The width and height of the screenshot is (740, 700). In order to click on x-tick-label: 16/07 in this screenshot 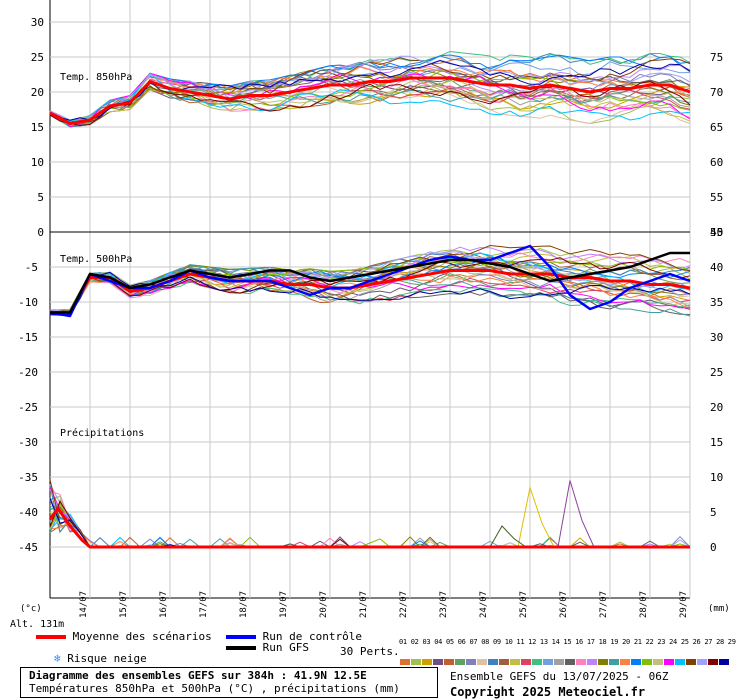, I will do `click(164, 604)`.